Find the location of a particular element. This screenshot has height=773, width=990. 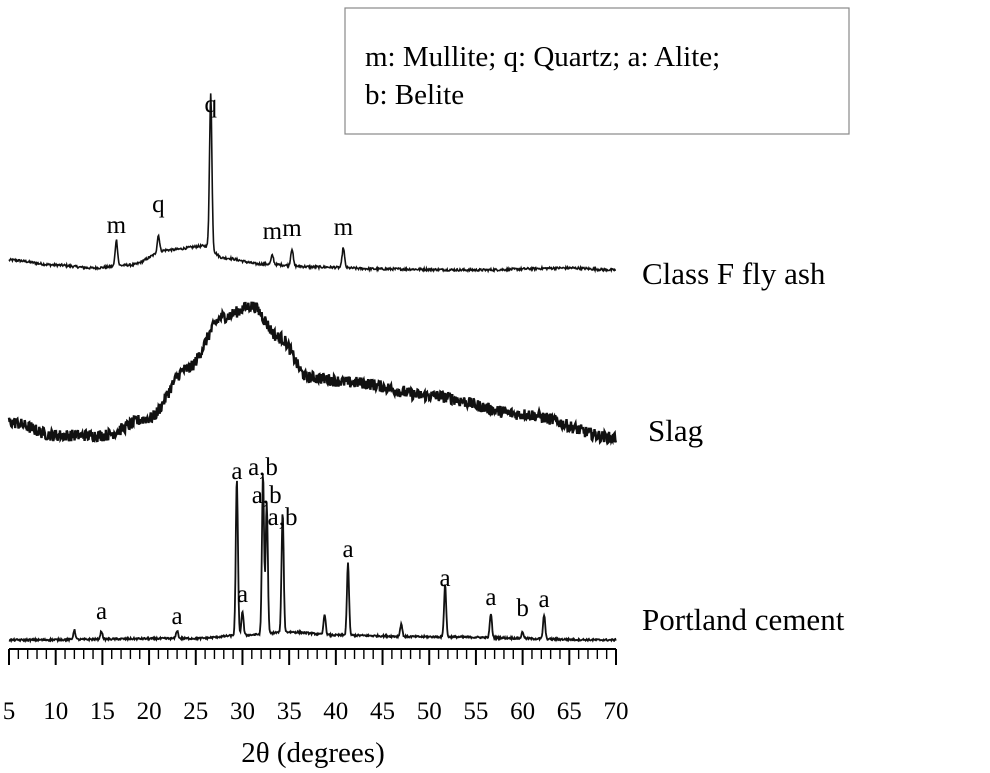

x-tick-label: 35 is located at coordinates (289, 711).